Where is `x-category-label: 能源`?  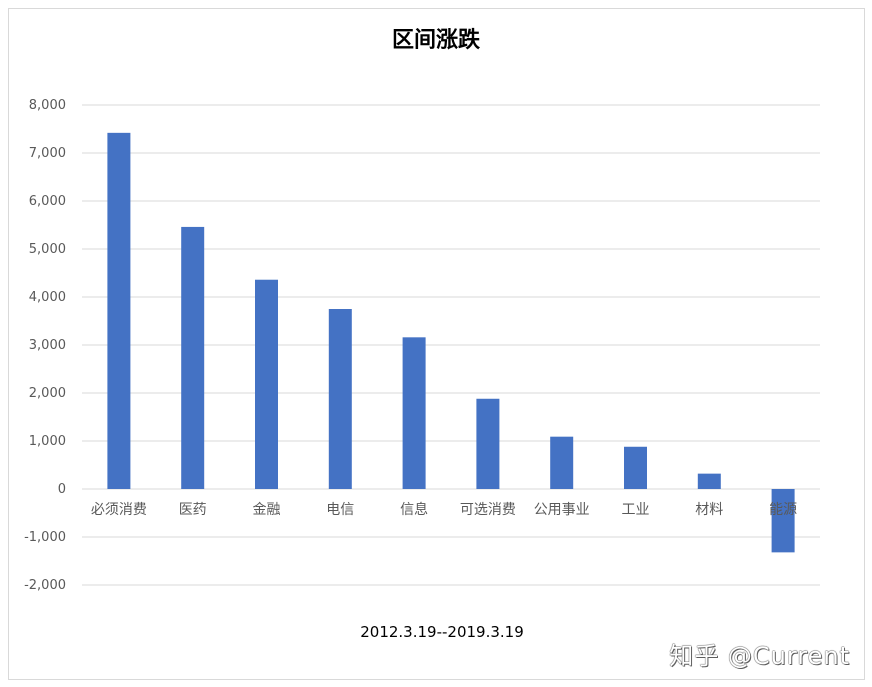 x-category-label: 能源 is located at coordinates (783, 510).